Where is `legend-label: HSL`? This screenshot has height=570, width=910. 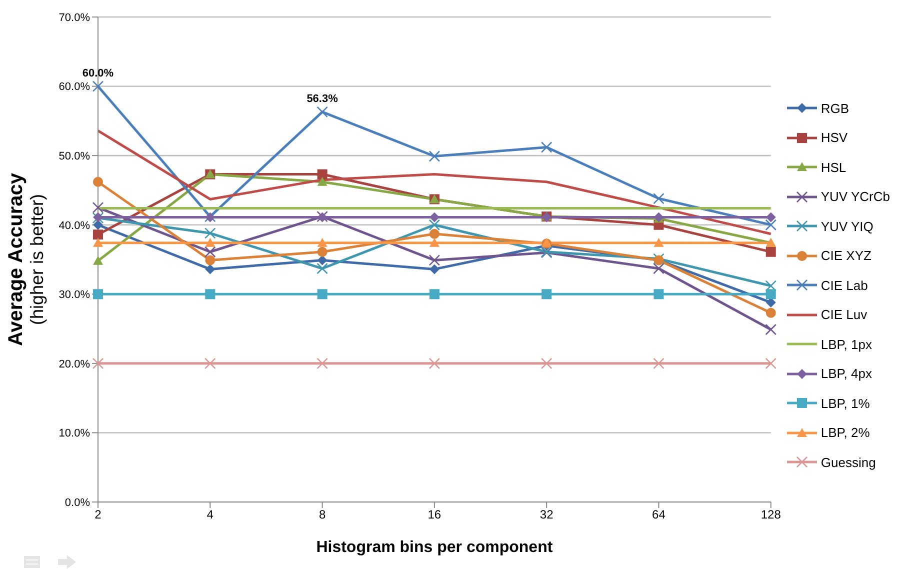 legend-label: HSL is located at coordinates (833, 167).